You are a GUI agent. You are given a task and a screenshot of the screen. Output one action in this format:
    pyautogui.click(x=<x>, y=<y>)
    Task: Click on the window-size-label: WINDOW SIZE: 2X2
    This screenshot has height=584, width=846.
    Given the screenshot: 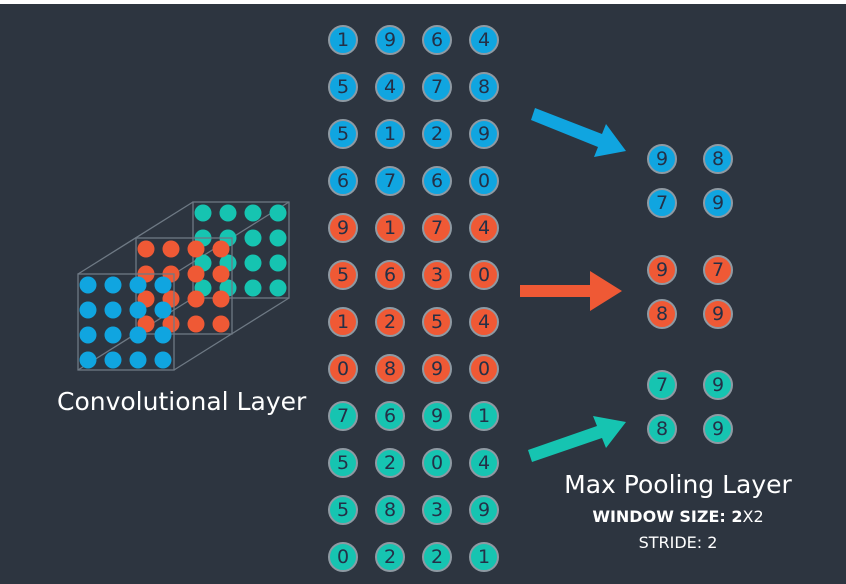 What is the action you would take?
    pyautogui.click(x=678, y=516)
    